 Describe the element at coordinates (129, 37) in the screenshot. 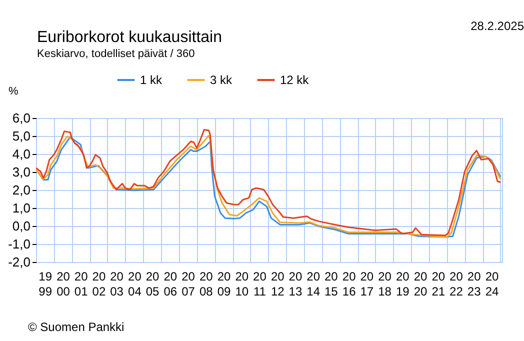

I see `chart-title: Euriborkorot kuukausittain` at that location.